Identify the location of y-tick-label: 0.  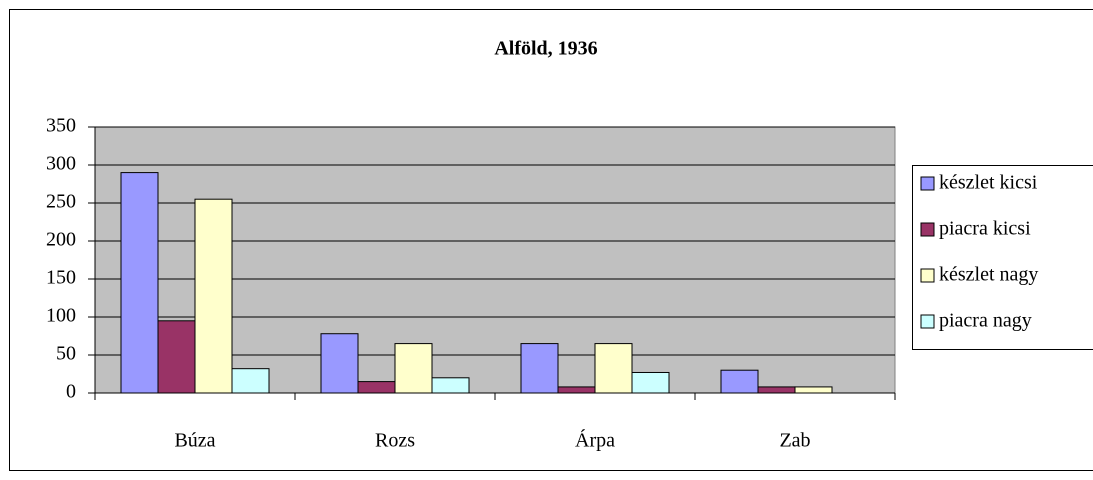
(71, 392).